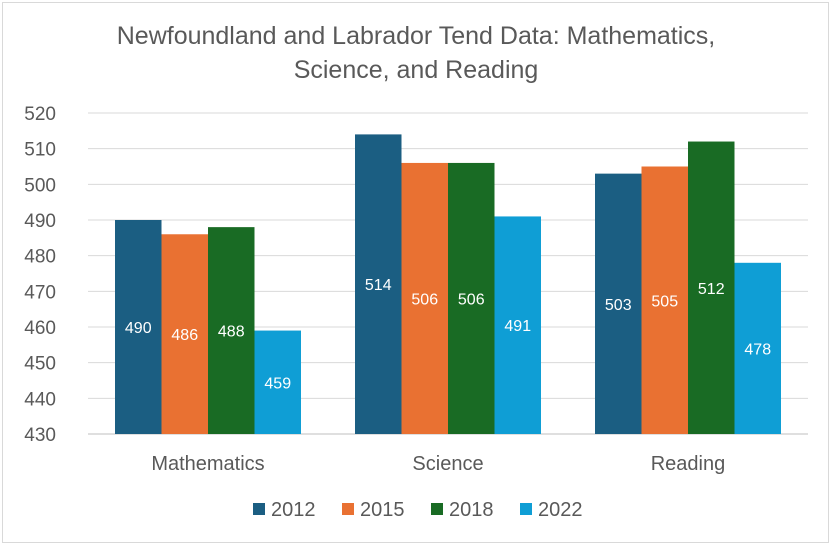 The width and height of the screenshot is (833, 547). Describe the element at coordinates (437, 509) in the screenshot. I see `legend-swatch-2018` at that location.